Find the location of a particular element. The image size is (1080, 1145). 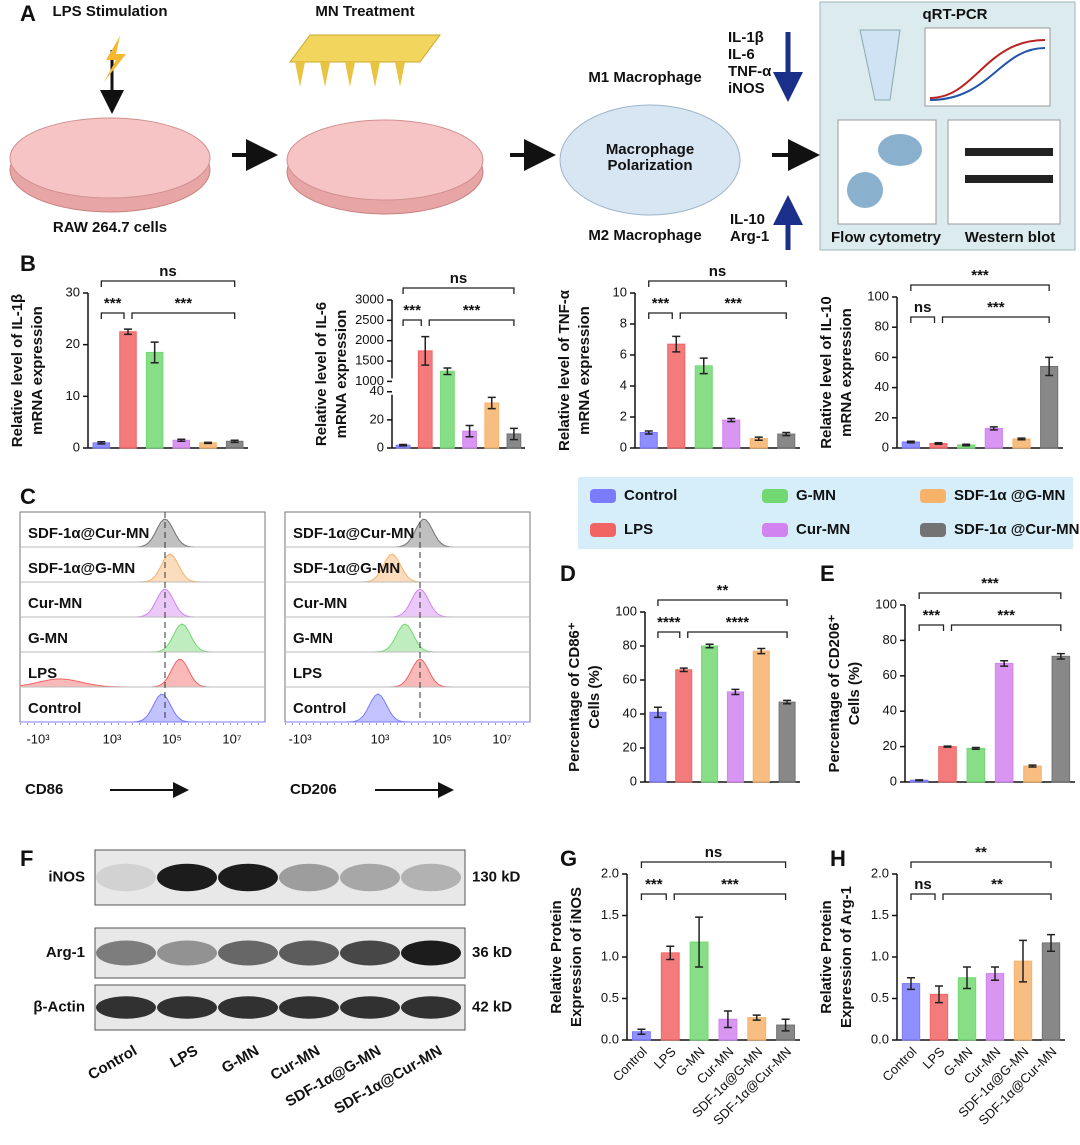

y-tick-label: 1500 is located at coordinates (369, 359).